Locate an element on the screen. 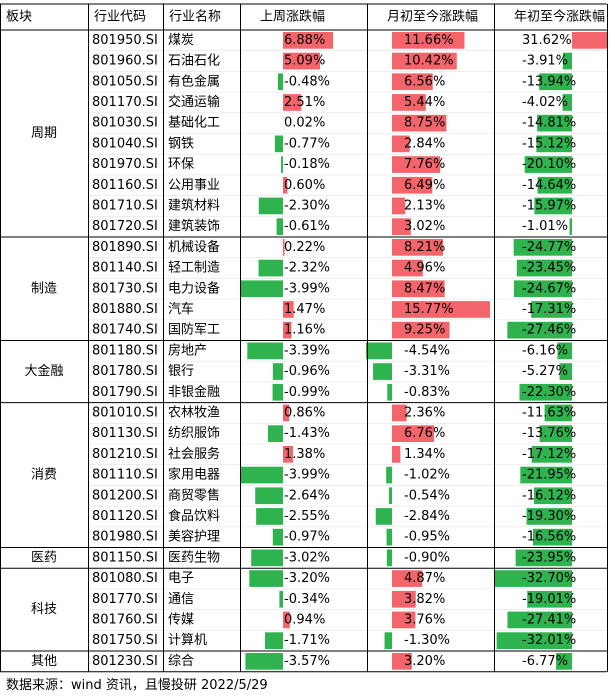 The image size is (615, 698). industry-code: 801760.SI is located at coordinates (125, 619).